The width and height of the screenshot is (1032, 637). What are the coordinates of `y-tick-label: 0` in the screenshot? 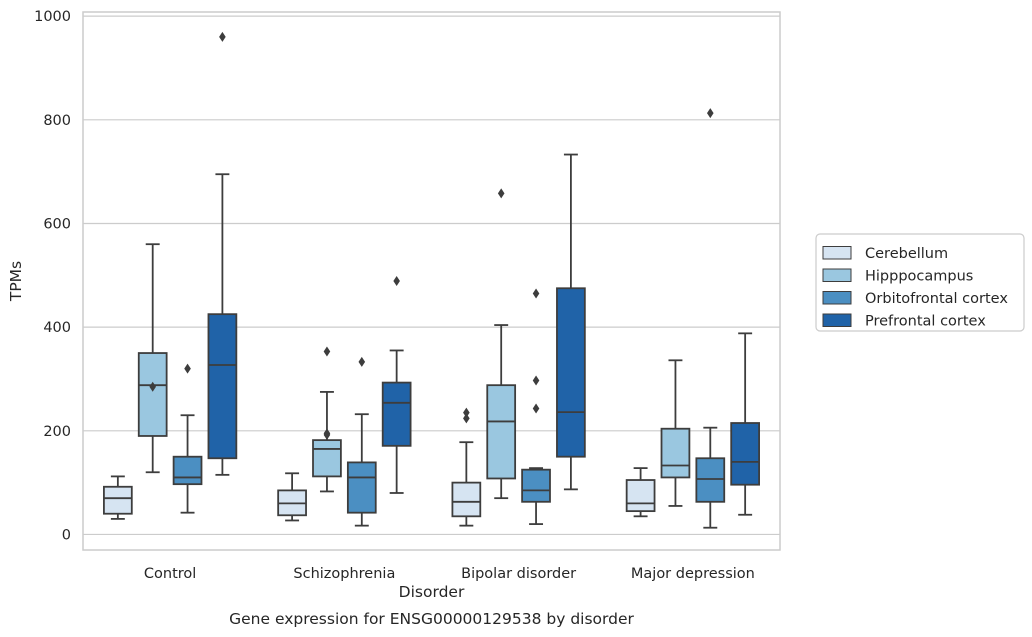 It's located at (66, 535).